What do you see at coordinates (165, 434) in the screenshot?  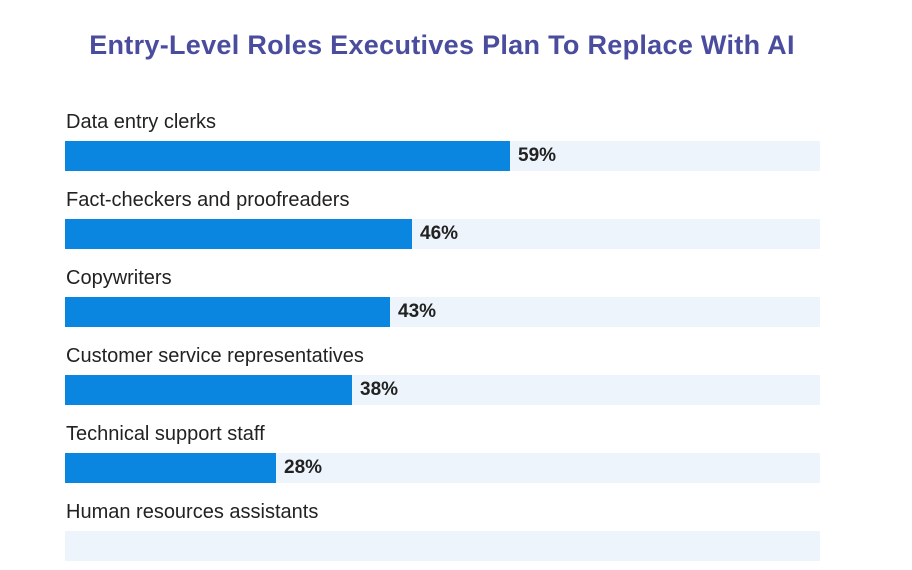 I see `category-label: Technical support staff` at bounding box center [165, 434].